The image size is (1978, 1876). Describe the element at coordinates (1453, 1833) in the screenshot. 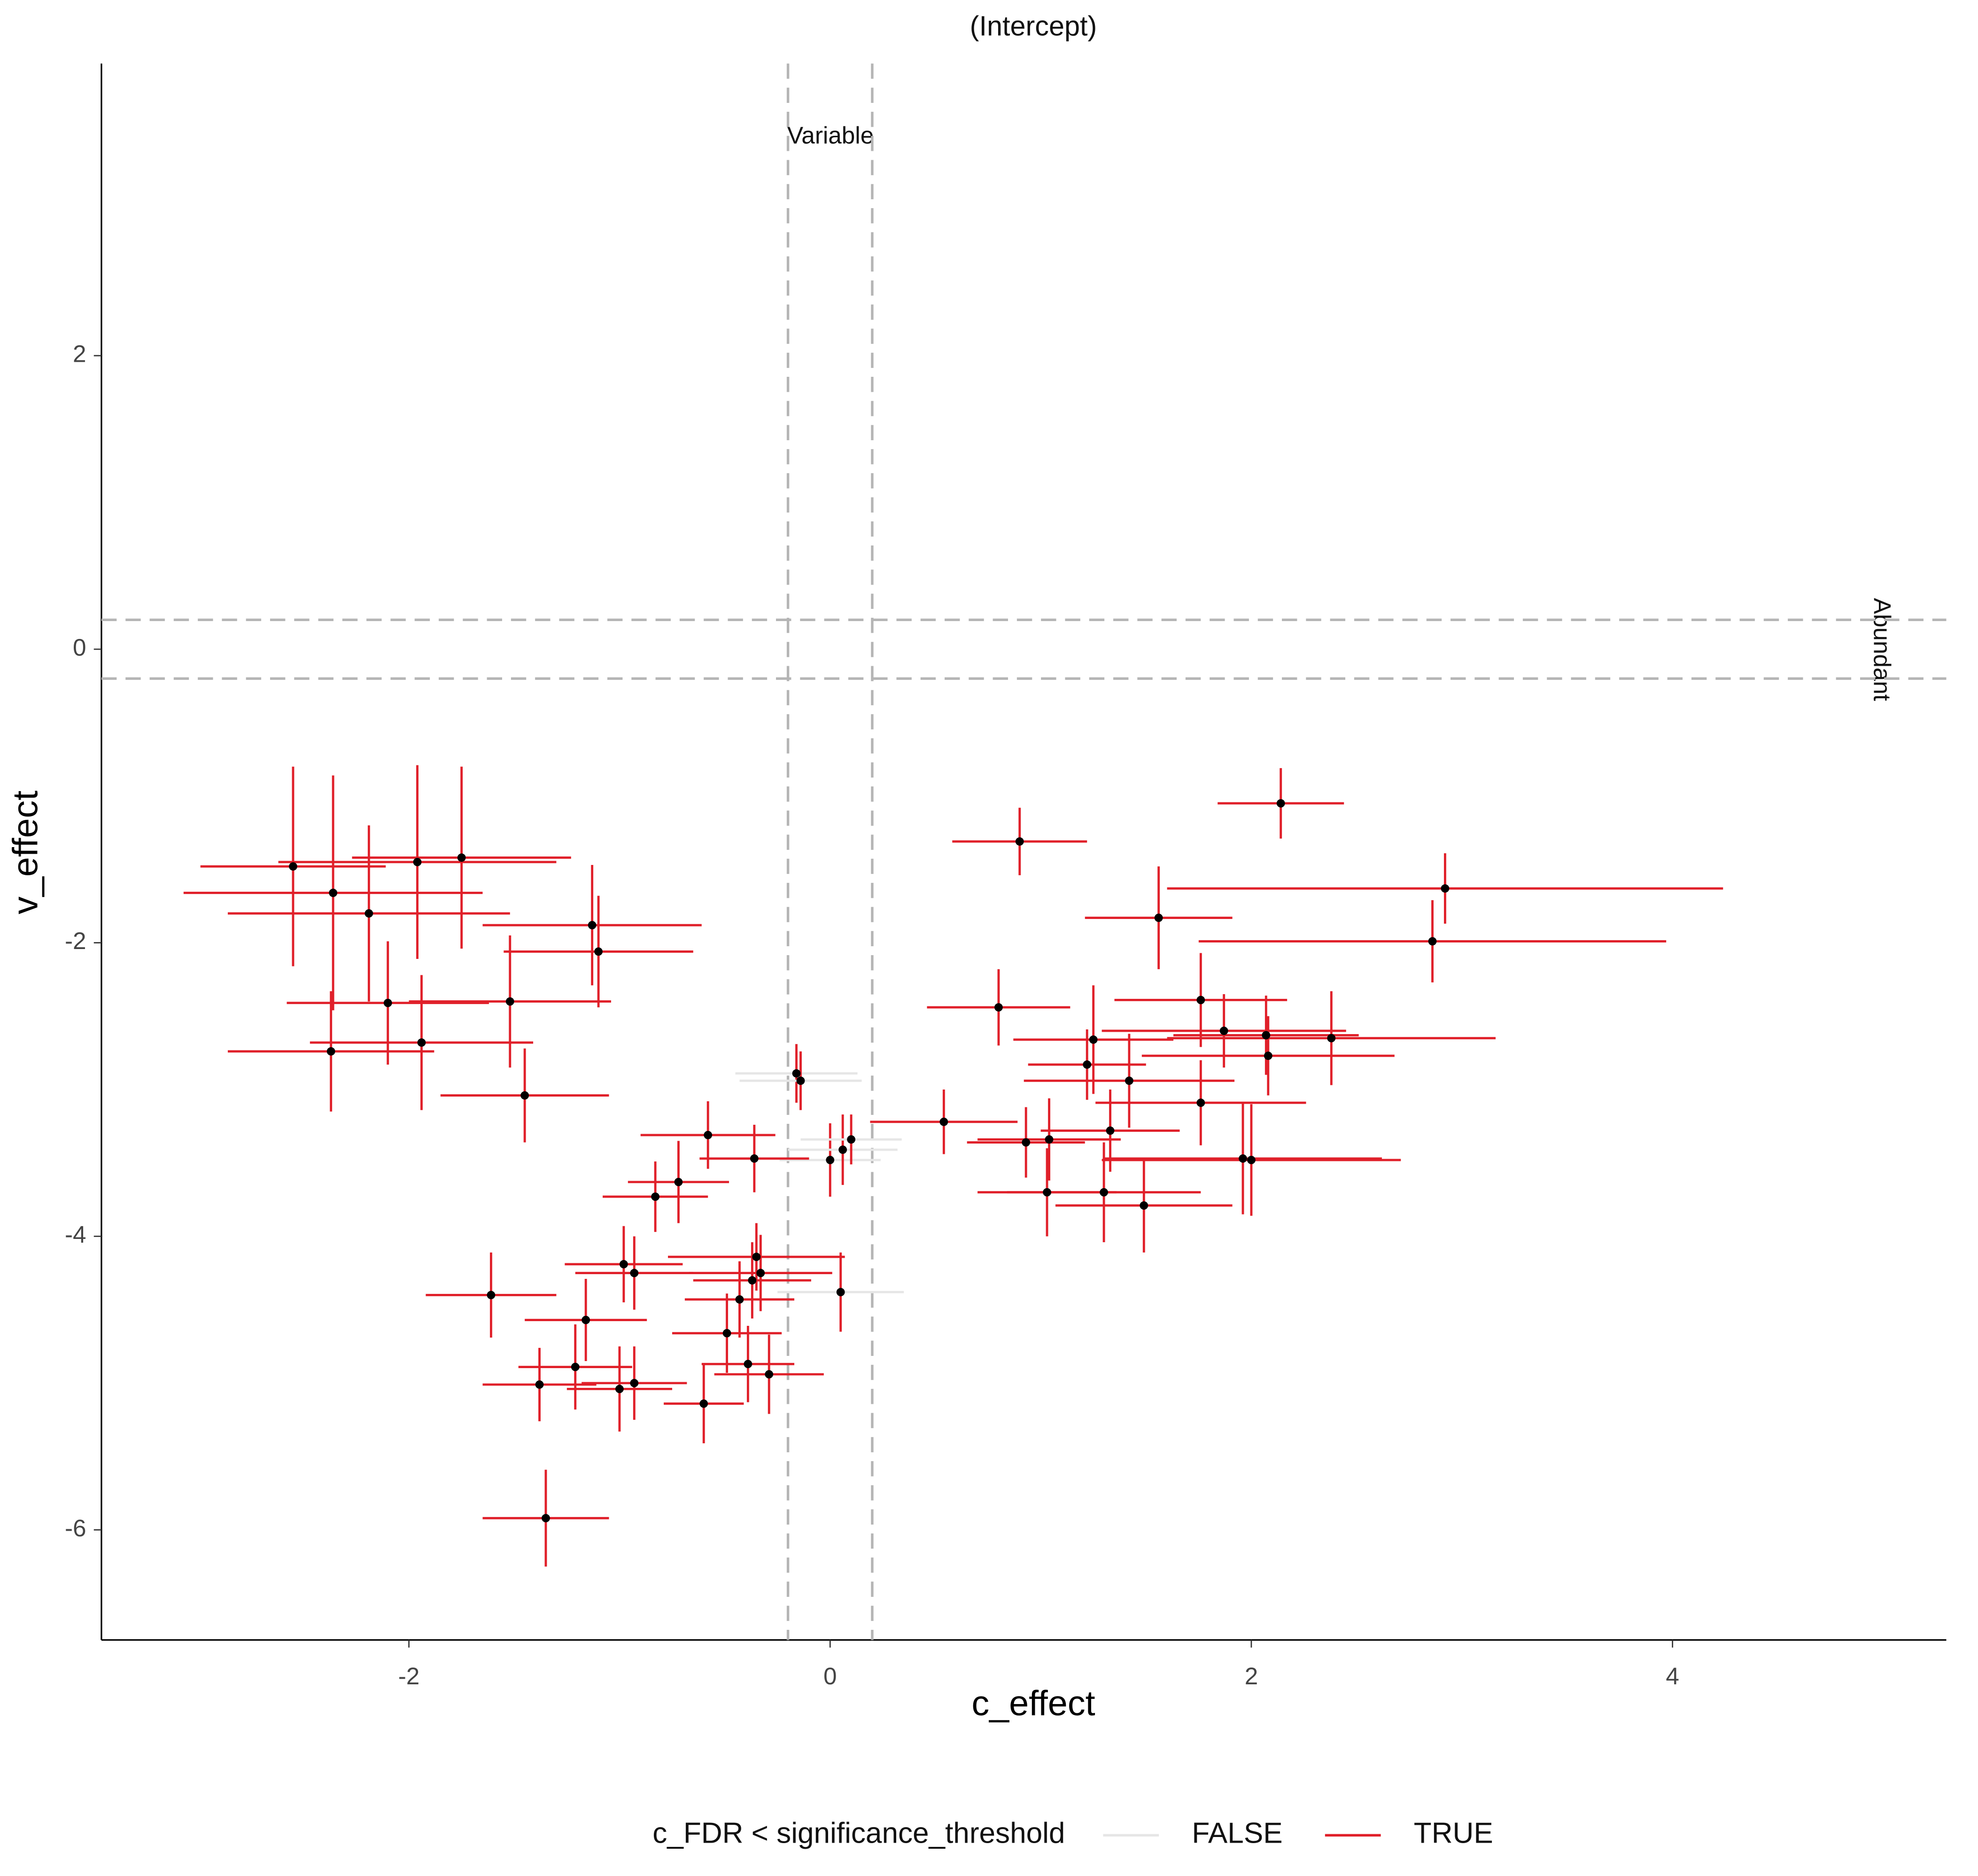

I see `legend-label: TRUE` at that location.